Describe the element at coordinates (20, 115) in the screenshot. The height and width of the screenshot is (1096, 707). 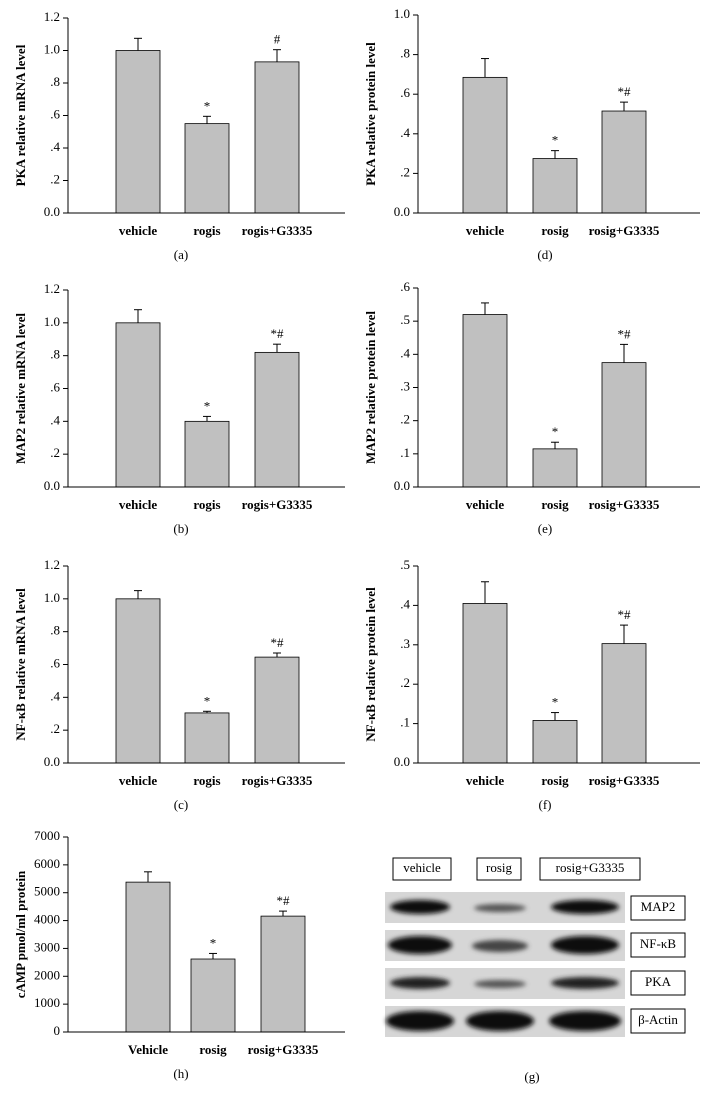
I see `y-axis-label: PKA relative mRNA level` at that location.